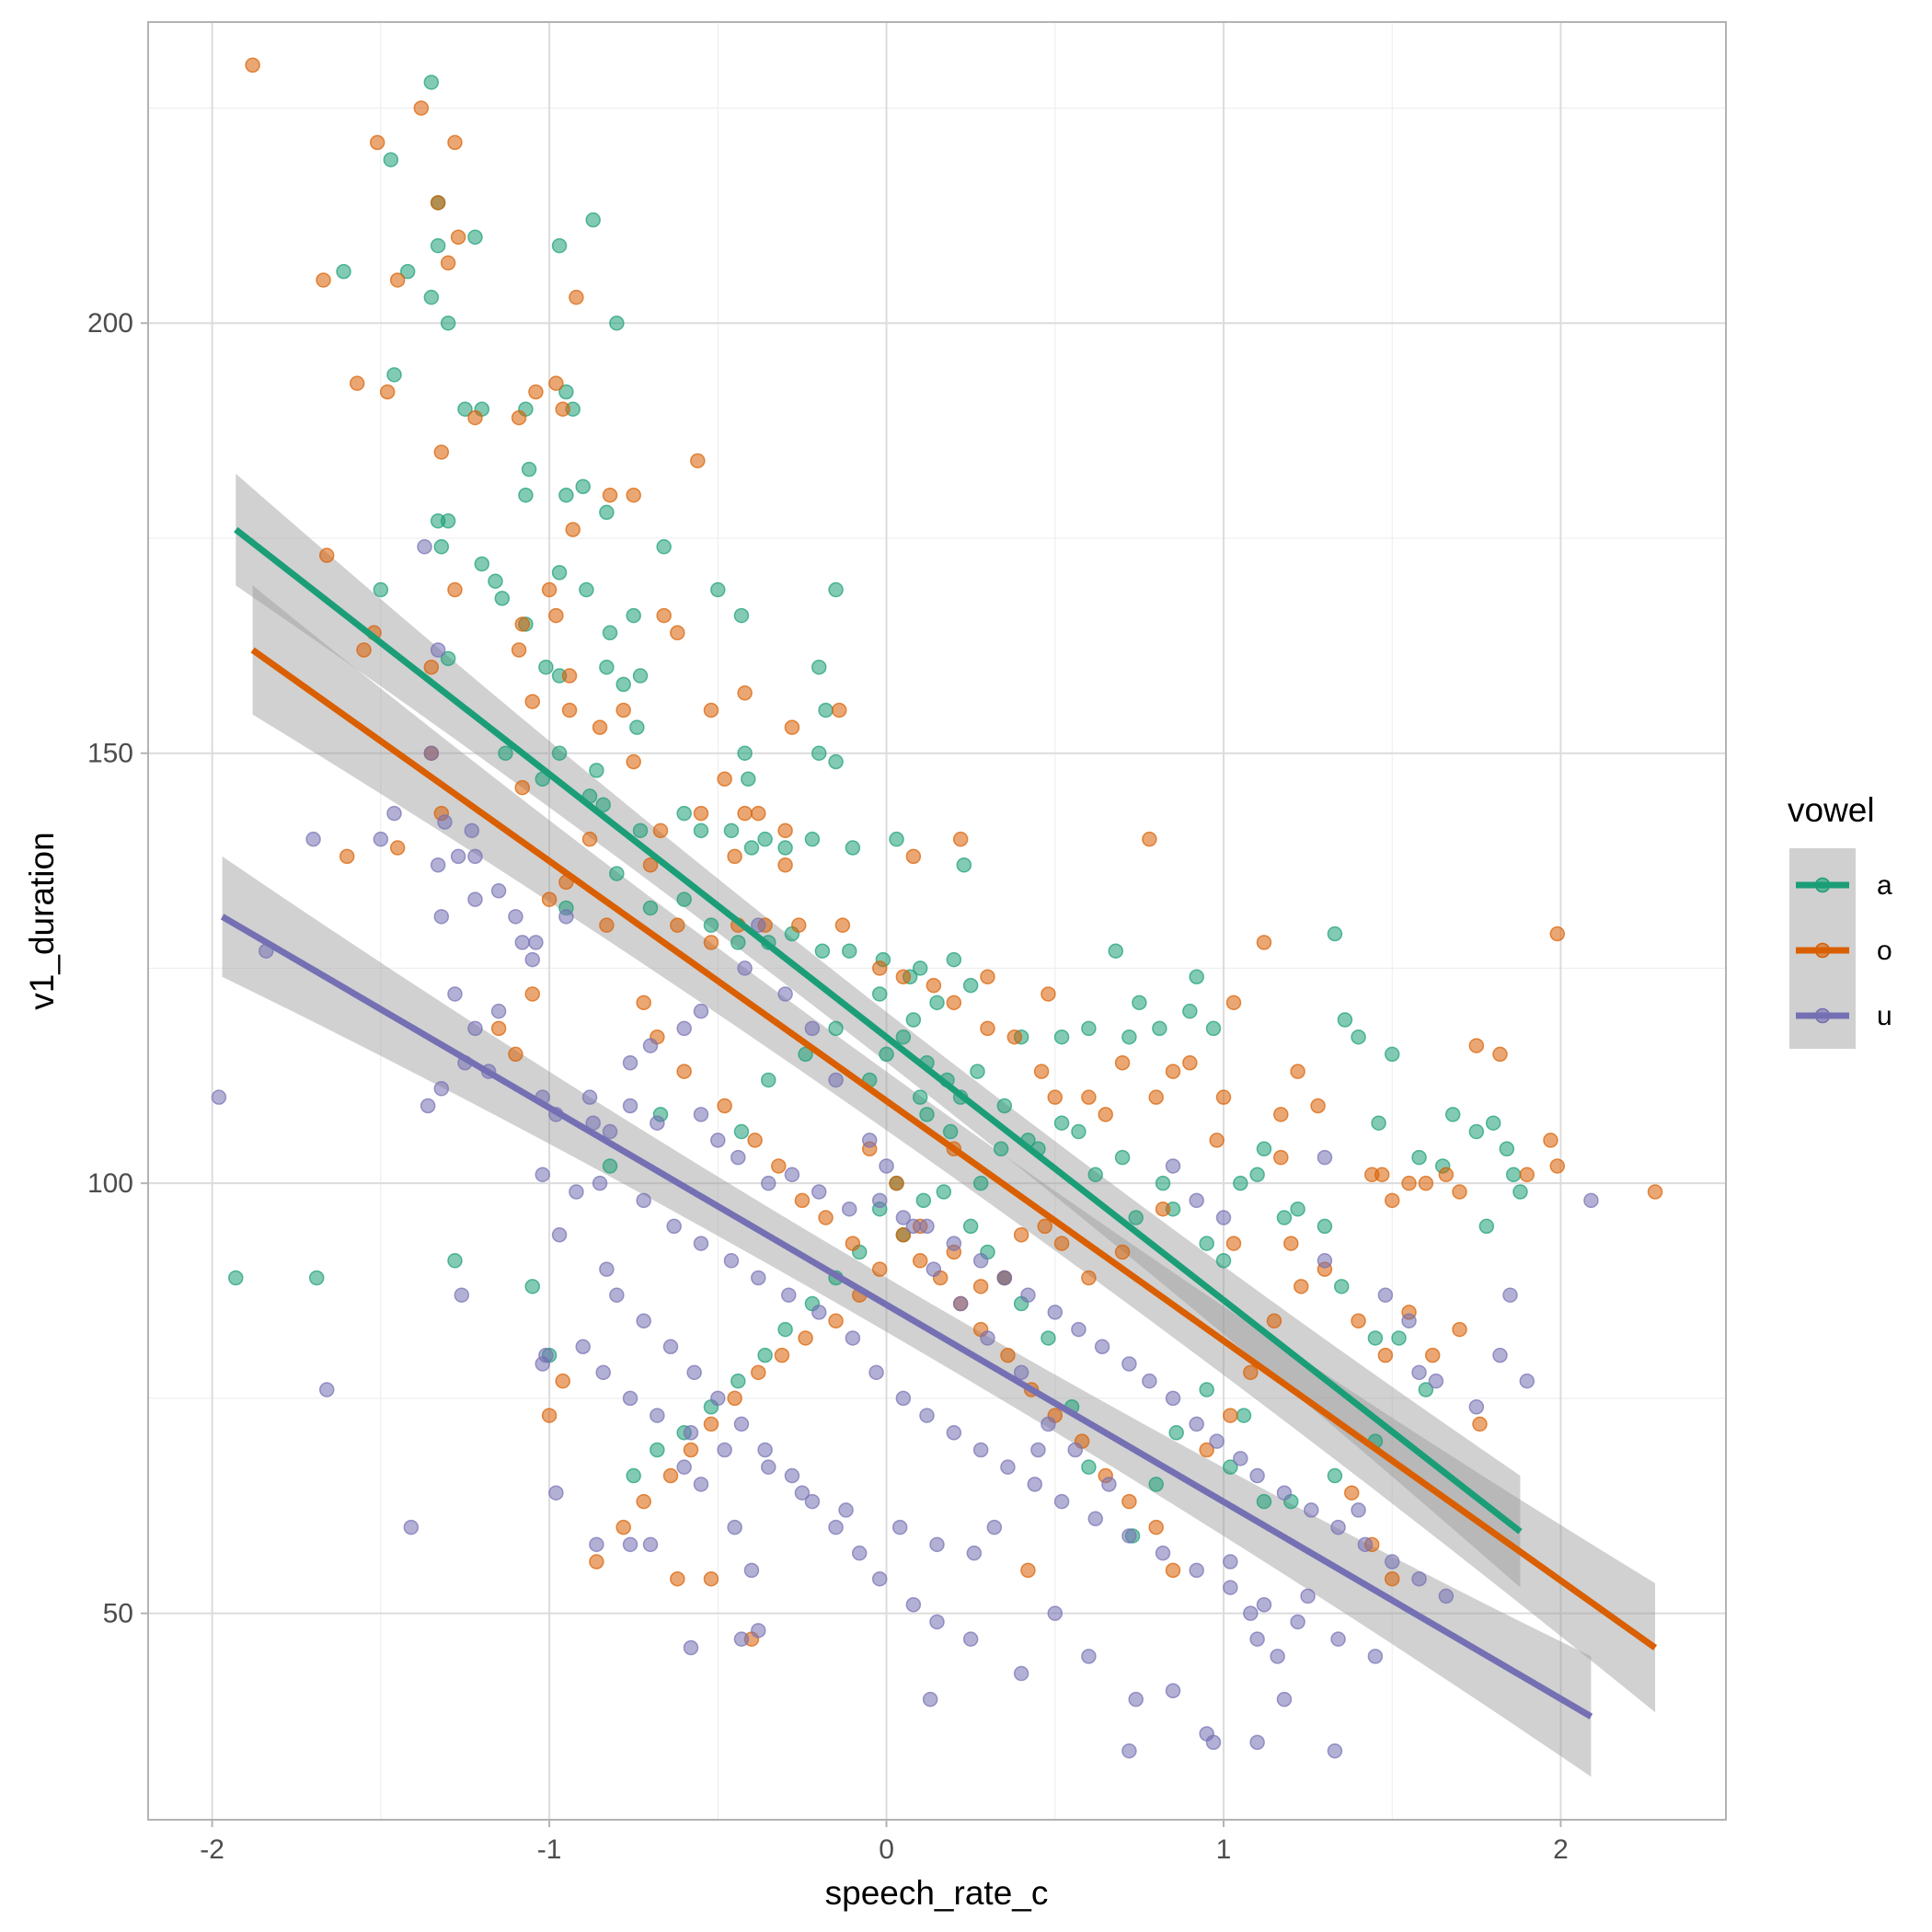 This screenshot has width=1932, height=1932. What do you see at coordinates (42, 920) in the screenshot?
I see `y-axis-title: v1_duration` at bounding box center [42, 920].